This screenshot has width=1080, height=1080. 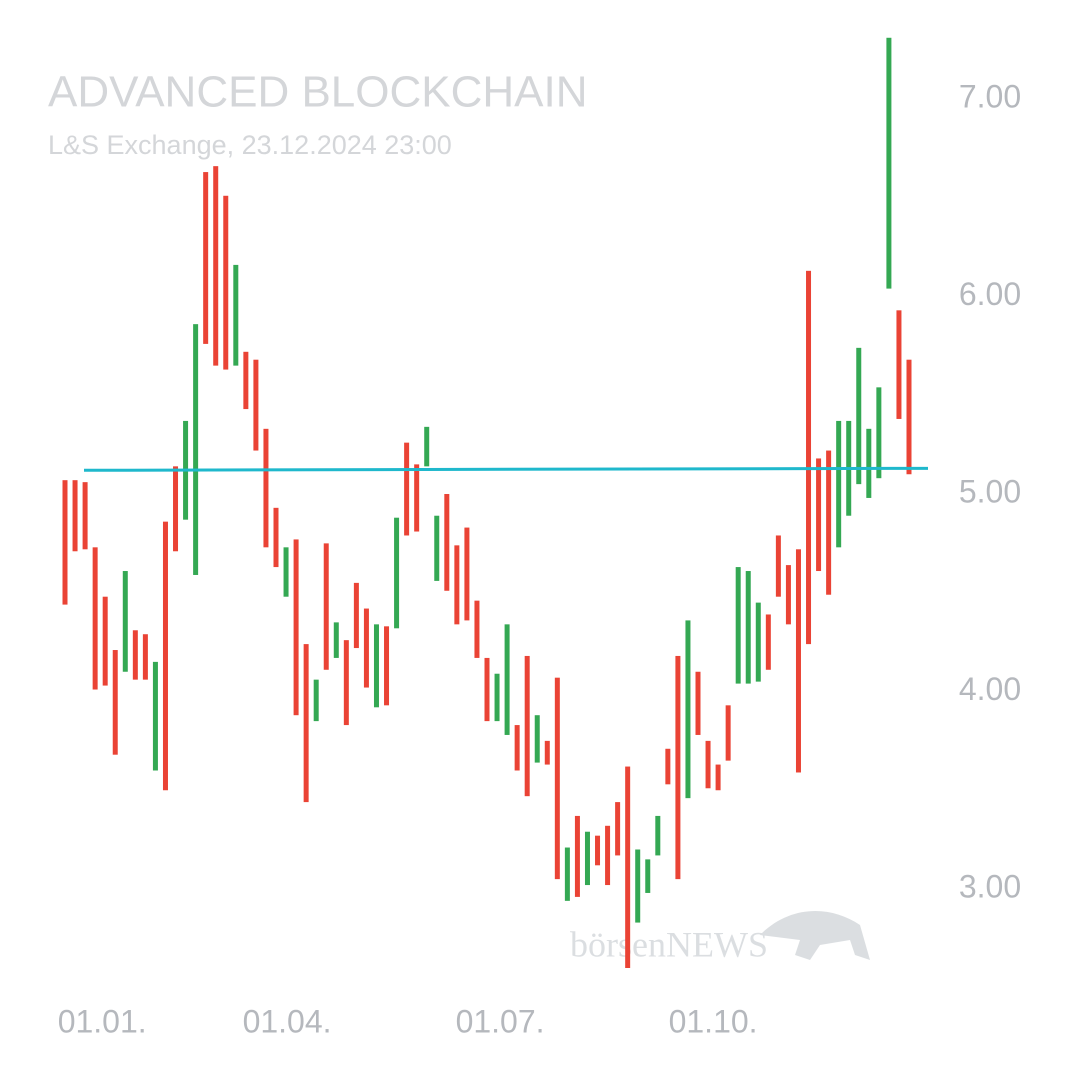 I want to click on watermark: börsenNEWS, so click(x=720, y=937).